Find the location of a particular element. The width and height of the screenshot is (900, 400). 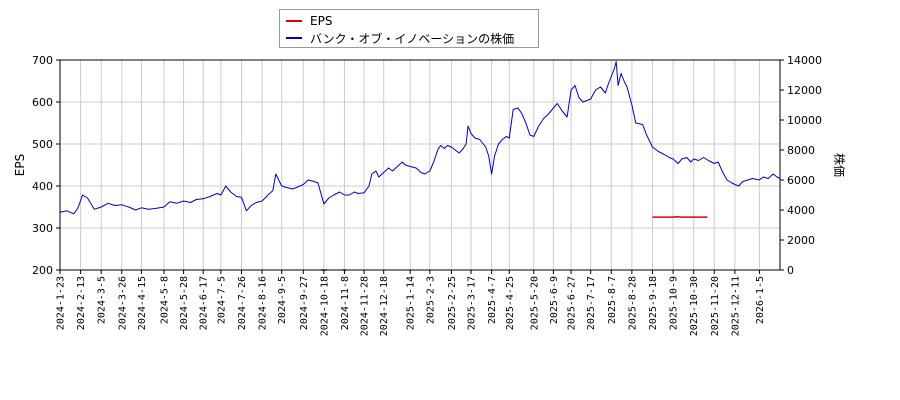

legend-swatch-price is located at coordinates (294, 38).